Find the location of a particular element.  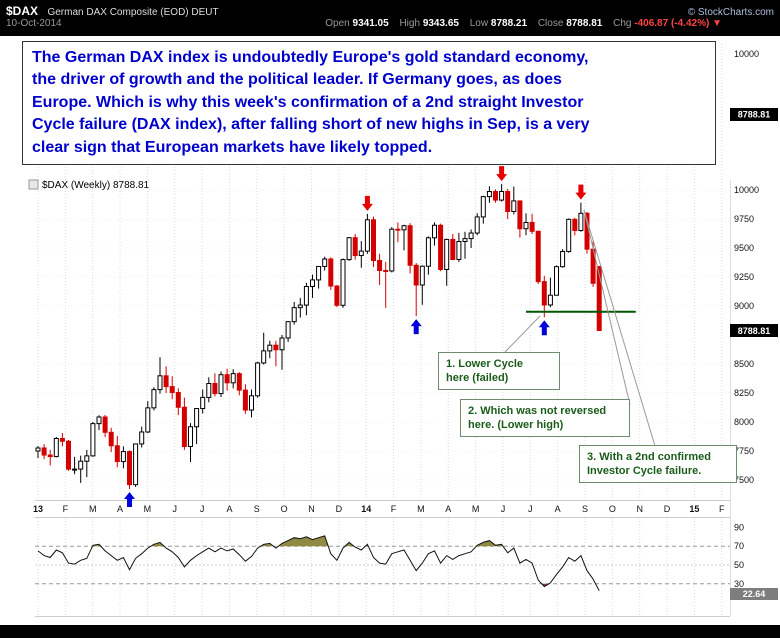

upper-price-tag is located at coordinates (754, 114).